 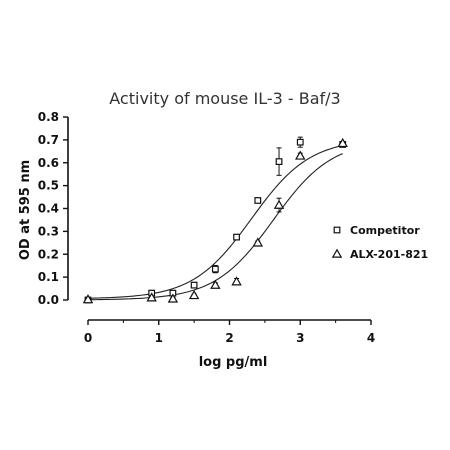 What do you see at coordinates (300, 338) in the screenshot?
I see `x-tick-label: 3` at bounding box center [300, 338].